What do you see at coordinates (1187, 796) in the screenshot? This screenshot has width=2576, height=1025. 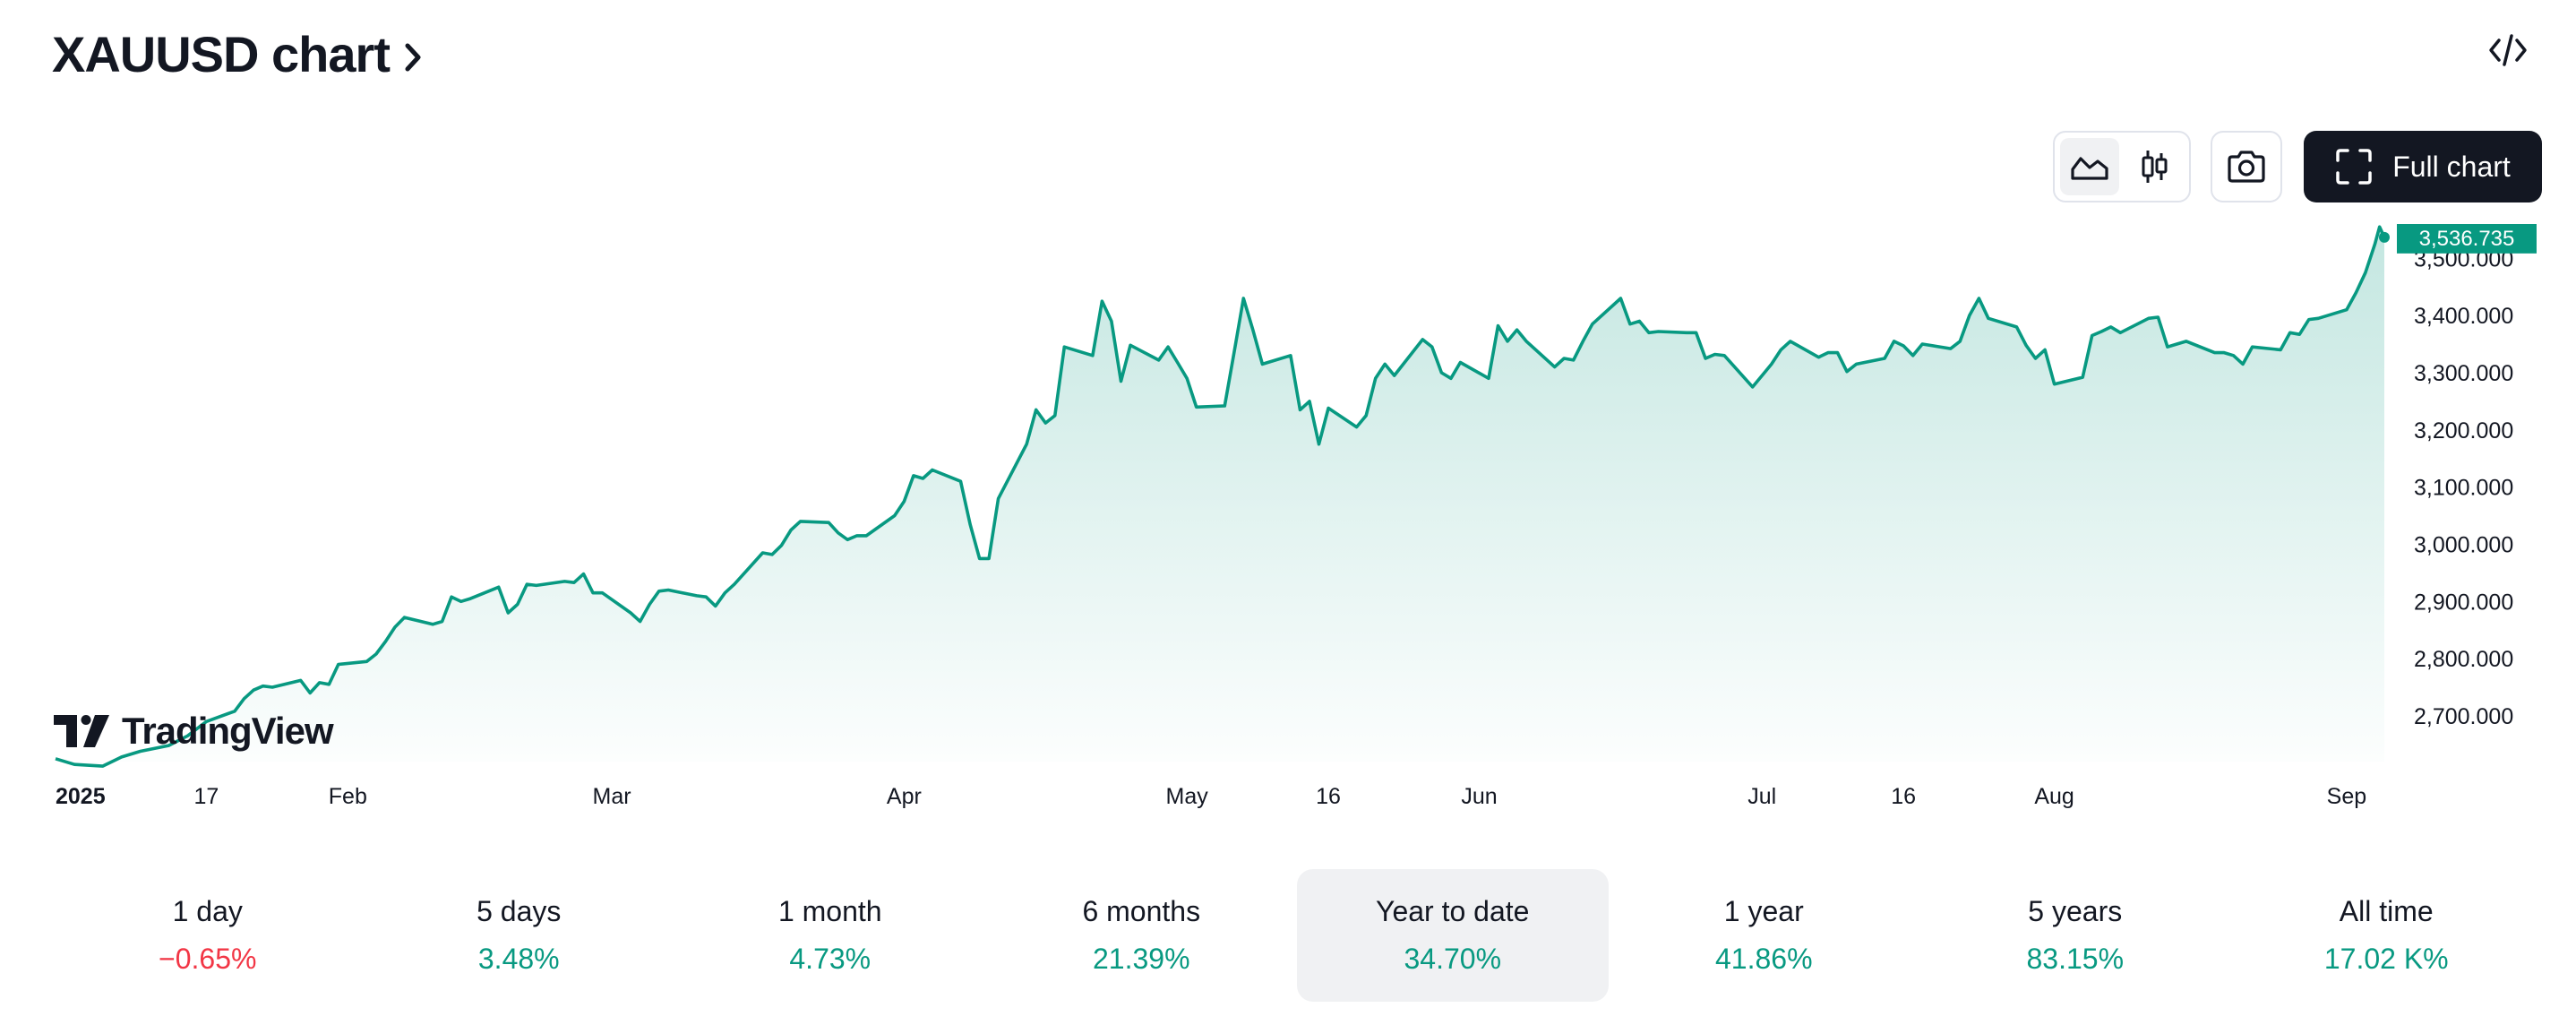 I see `x-axis-tick-label: May` at bounding box center [1187, 796].